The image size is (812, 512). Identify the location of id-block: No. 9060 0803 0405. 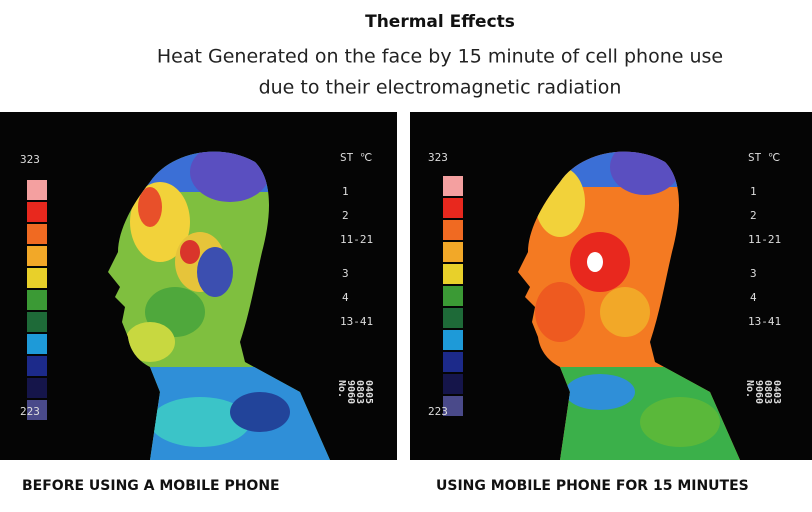
(355, 392).